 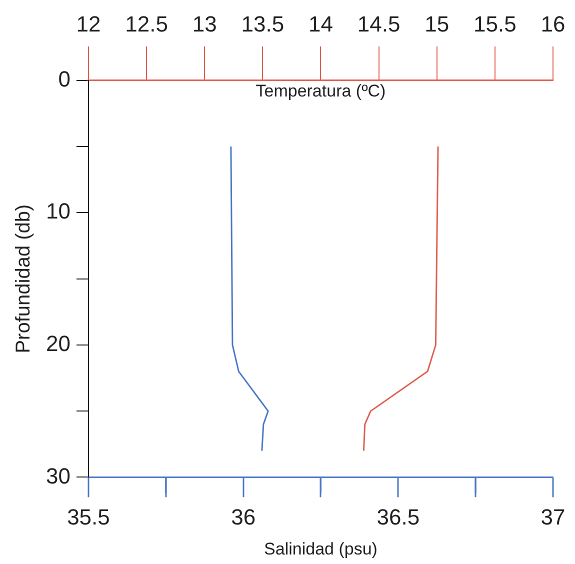 I want to click on x-tick-label: 35.5, so click(x=88, y=517).